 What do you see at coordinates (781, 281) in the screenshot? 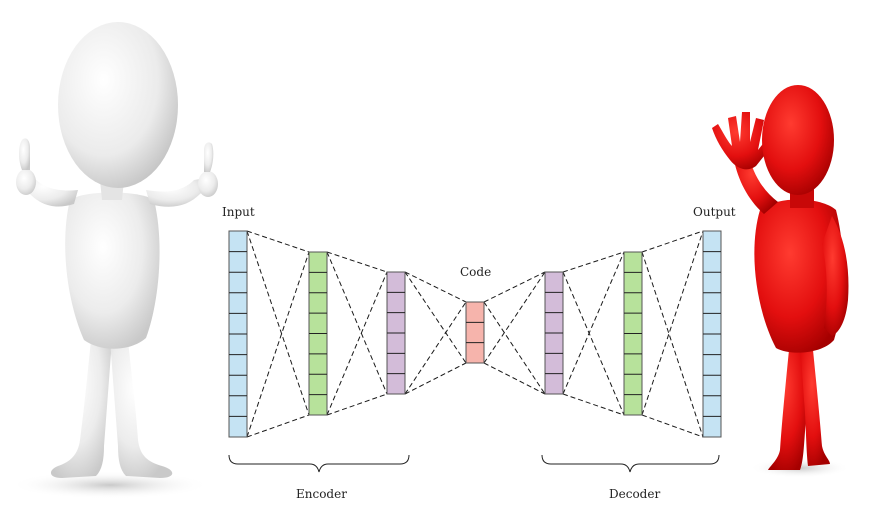
I see `waving-person-icon` at bounding box center [781, 281].